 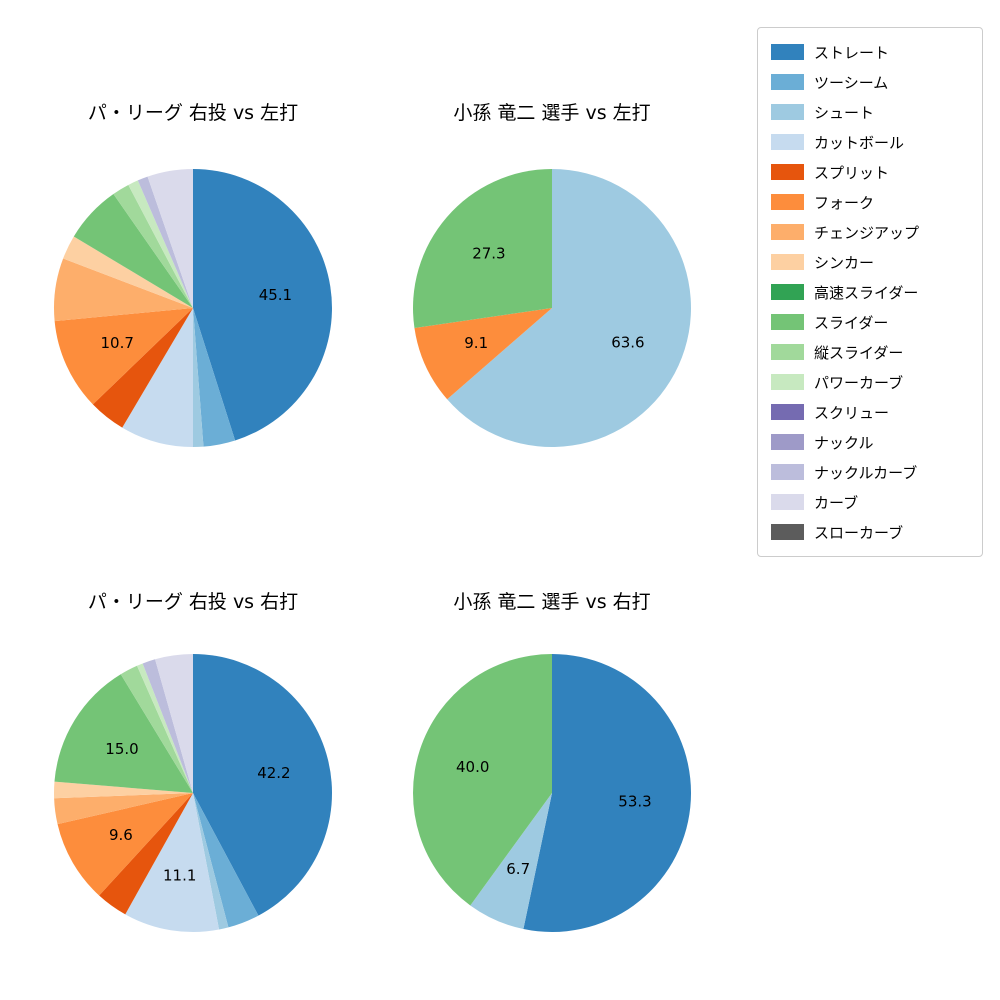 What do you see at coordinates (870, 502) in the screenshot?
I see `legend-entry: カーブ` at bounding box center [870, 502].